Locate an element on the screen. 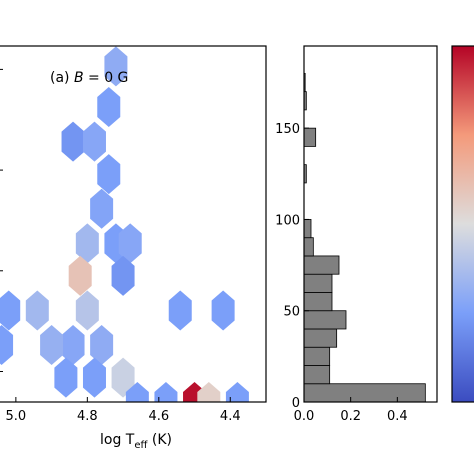 The image size is (474, 474). histogram-y-tick-label: 100 is located at coordinates (287, 220).